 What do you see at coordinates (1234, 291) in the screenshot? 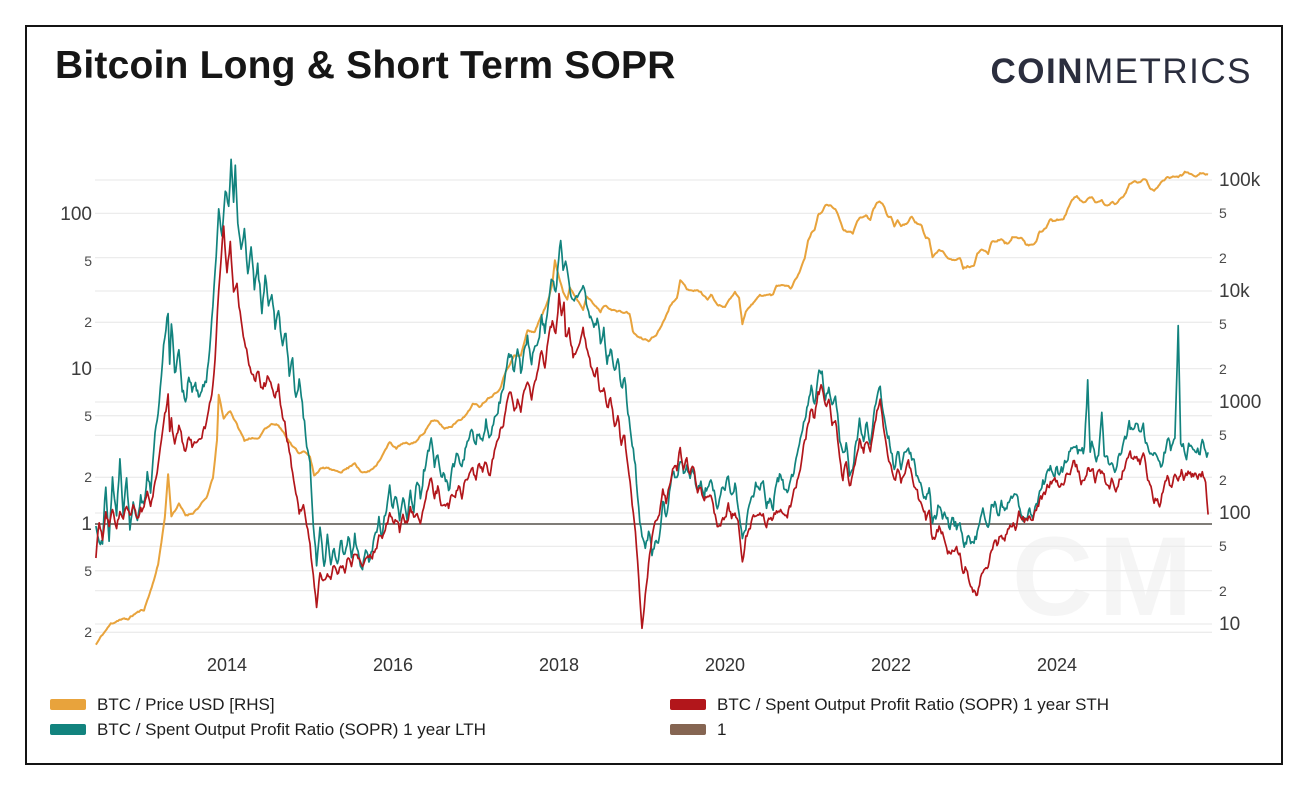
I see `right-axis-tick: 10k` at bounding box center [1234, 291].